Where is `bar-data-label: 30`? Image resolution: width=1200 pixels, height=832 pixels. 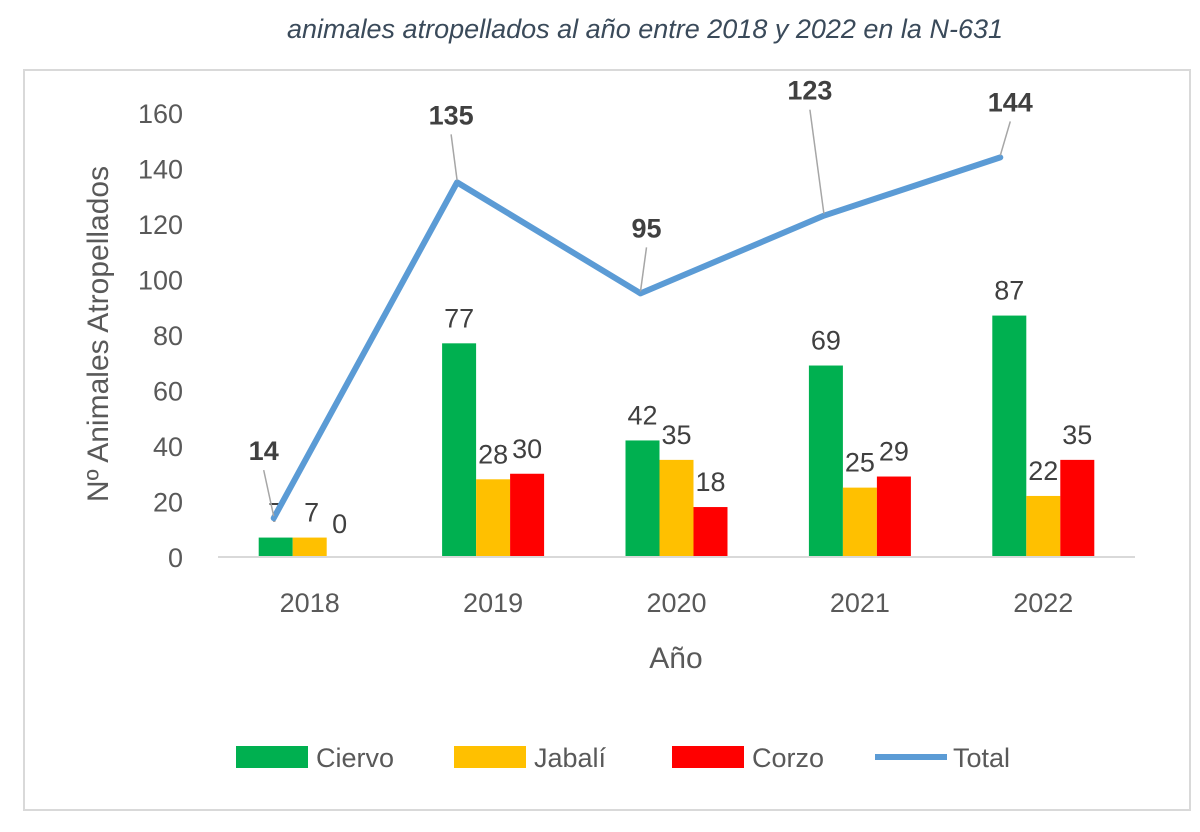
bar-data-label: 30 is located at coordinates (527, 449).